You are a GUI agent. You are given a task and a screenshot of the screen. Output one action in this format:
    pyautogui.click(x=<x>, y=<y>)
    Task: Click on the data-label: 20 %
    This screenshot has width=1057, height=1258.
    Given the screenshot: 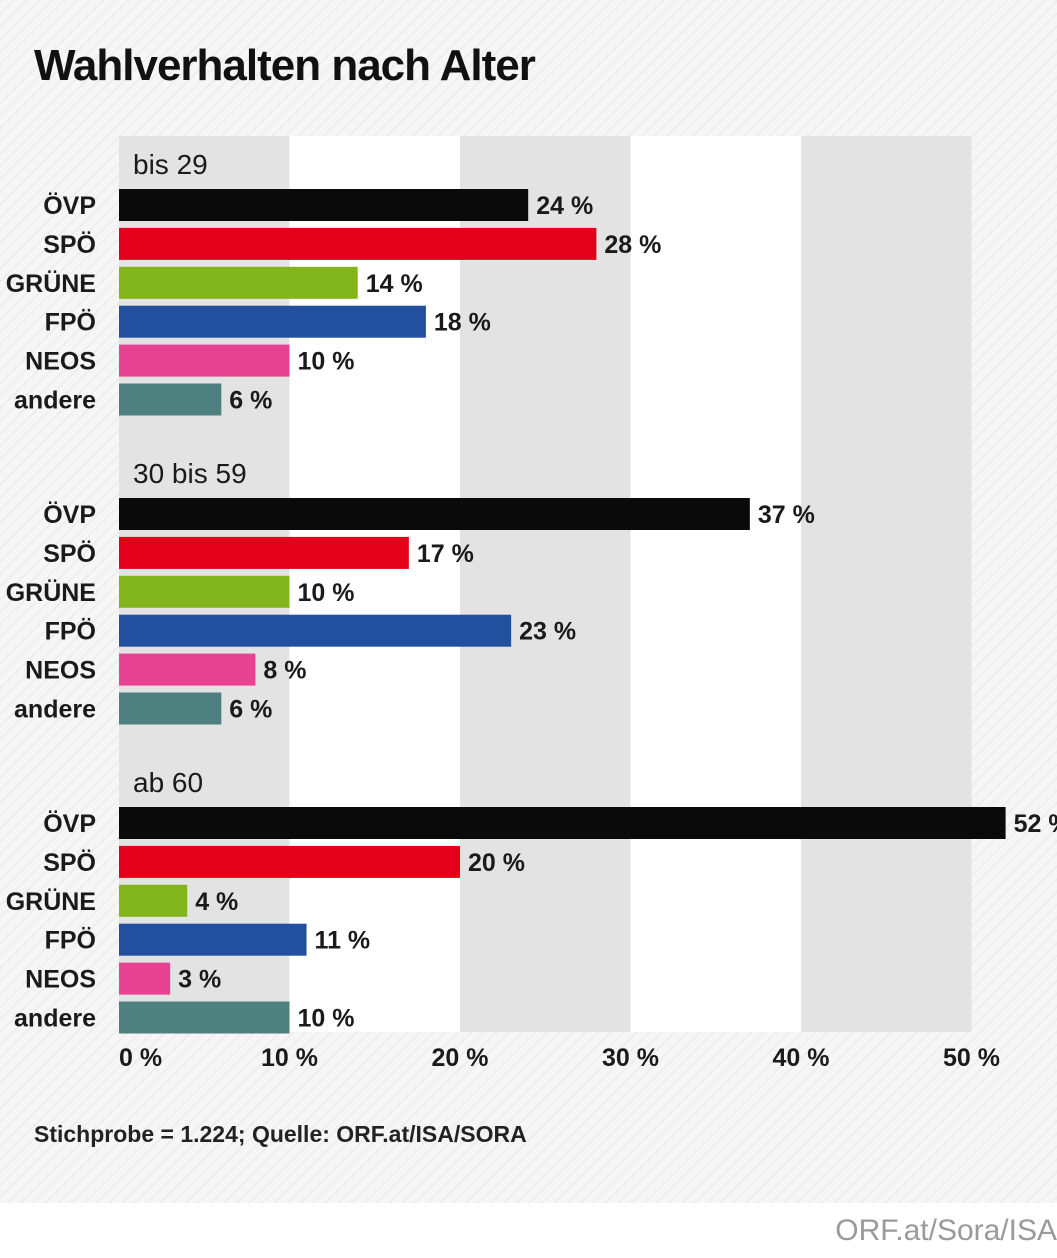 What is the action you would take?
    pyautogui.click(x=496, y=863)
    